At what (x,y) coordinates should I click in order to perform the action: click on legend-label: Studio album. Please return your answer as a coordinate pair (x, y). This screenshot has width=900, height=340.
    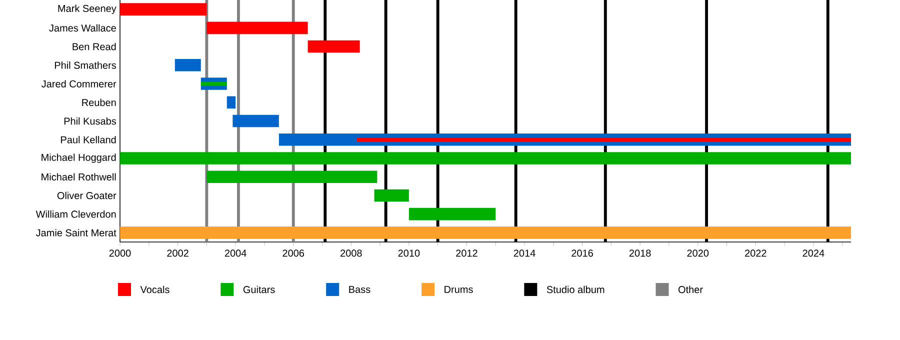
    Looking at the image, I should click on (575, 290).